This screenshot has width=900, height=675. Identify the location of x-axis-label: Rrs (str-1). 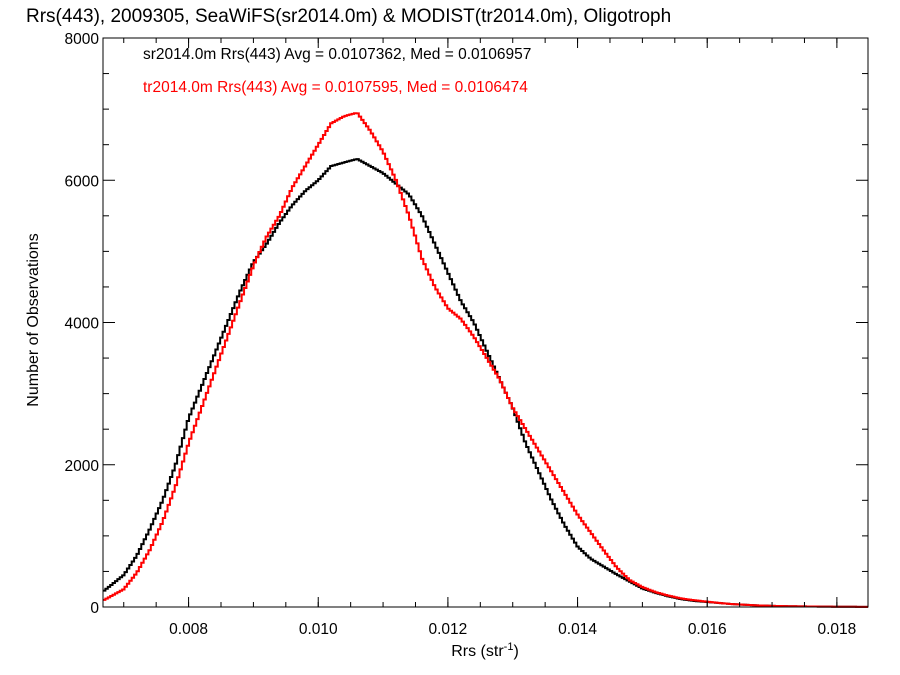
(485, 650).